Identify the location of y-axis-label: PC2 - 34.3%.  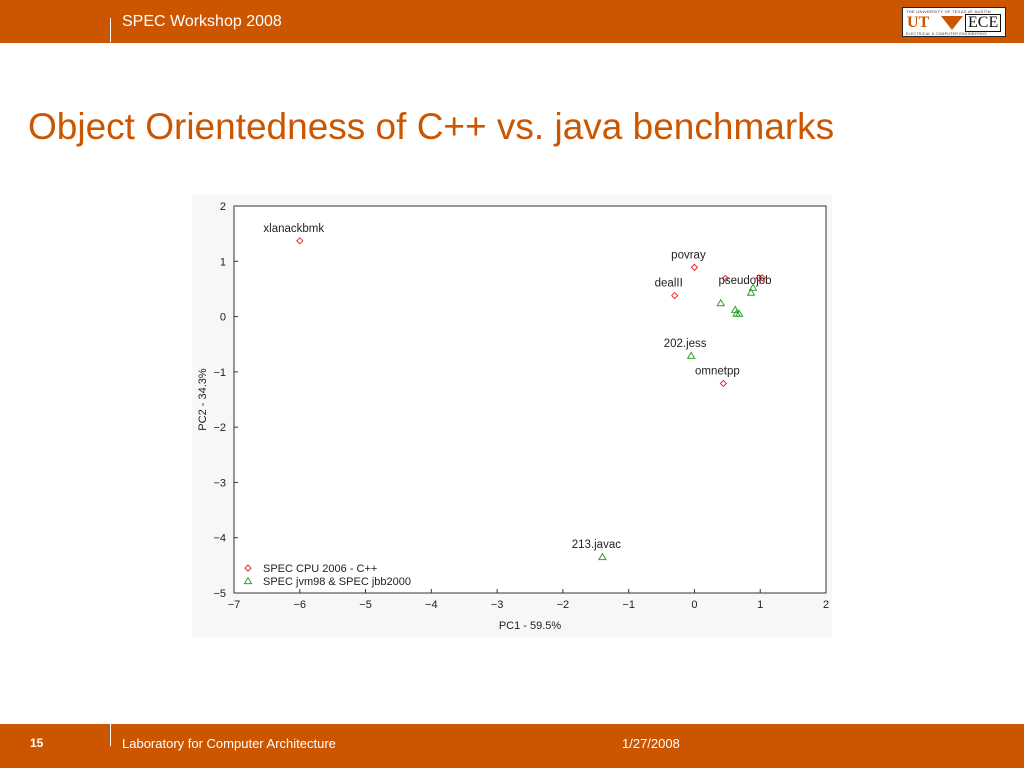
(203, 399).